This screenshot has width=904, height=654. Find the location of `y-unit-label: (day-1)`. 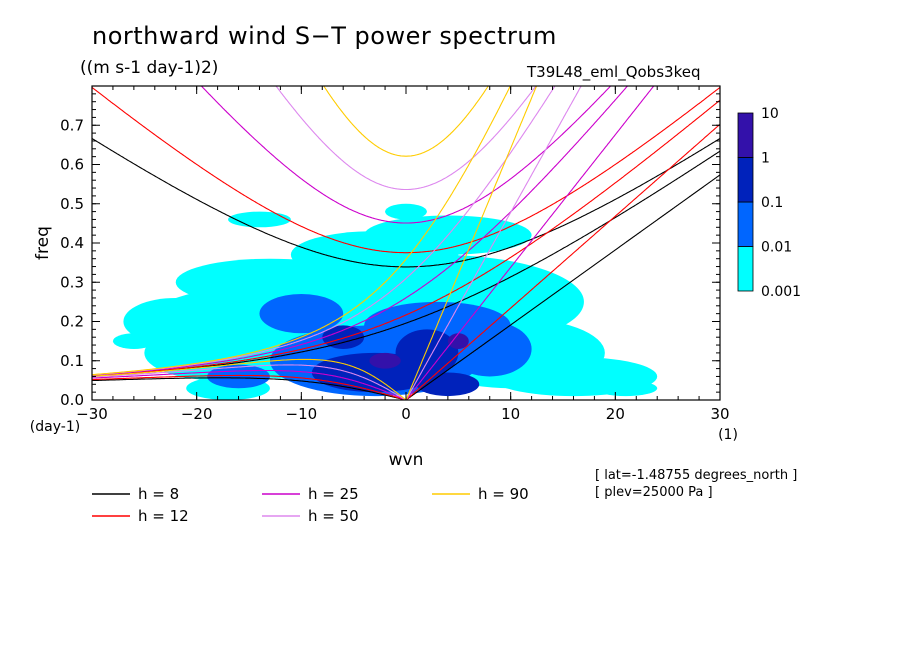

y-unit-label: (day-1) is located at coordinates (55, 427).